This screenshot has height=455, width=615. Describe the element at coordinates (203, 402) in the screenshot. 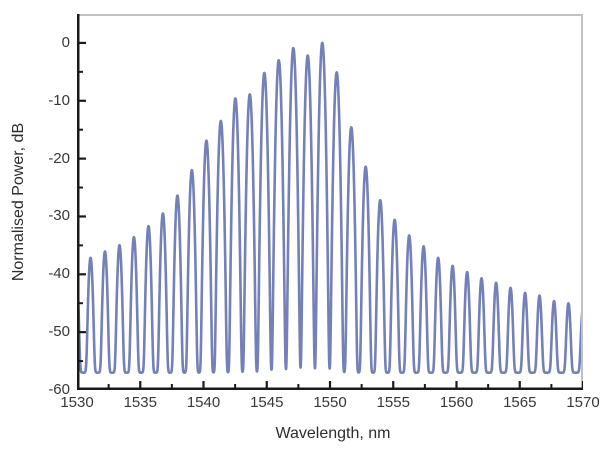

I see `x-tick-label: 1540` at that location.